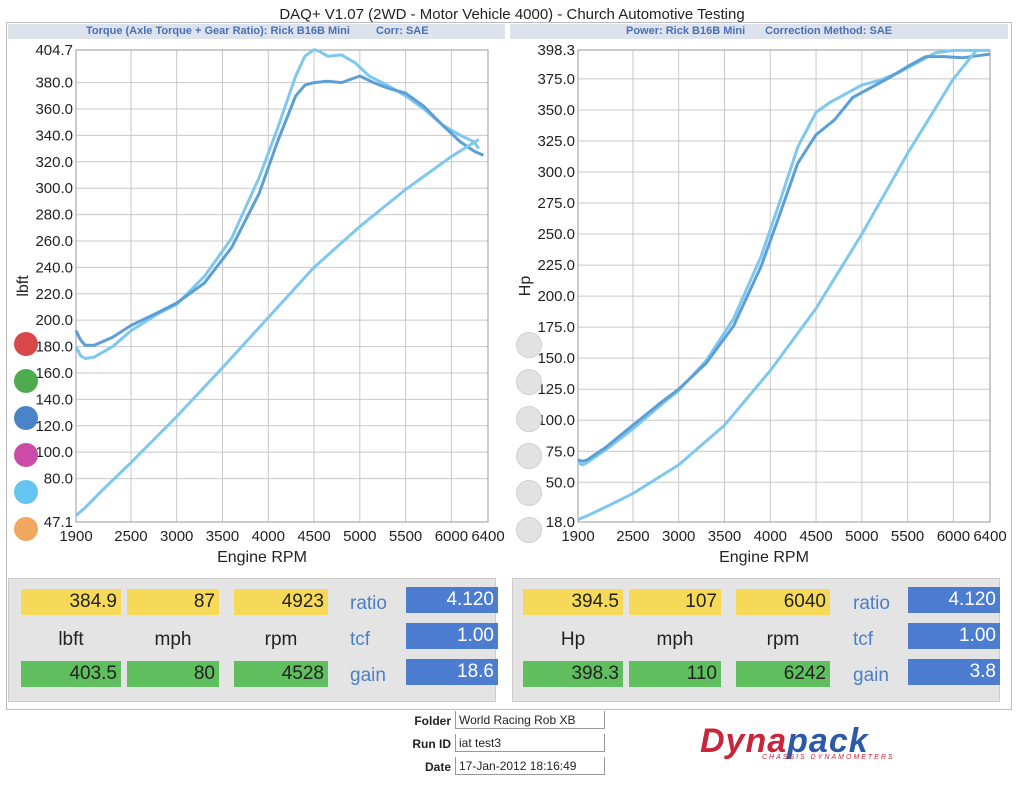 This screenshot has width=1024, height=786. I want to click on torque-ytick-label: 360.0, so click(54, 109).